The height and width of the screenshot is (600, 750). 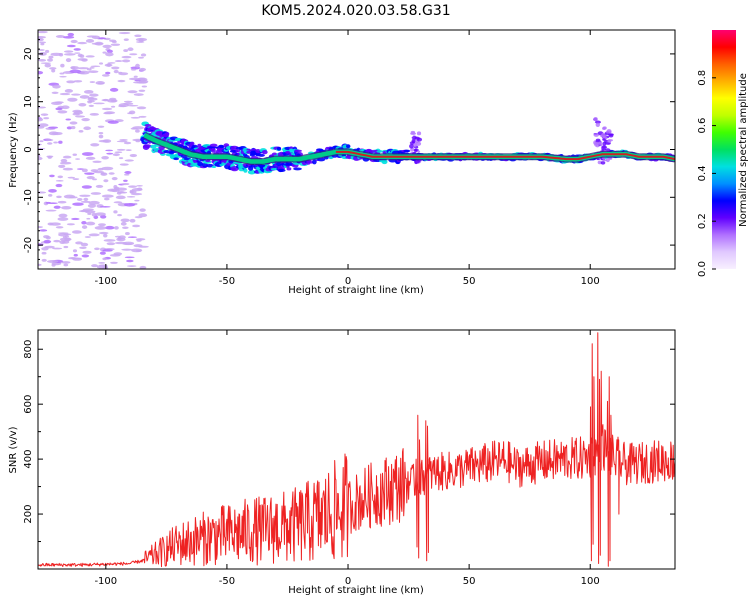 What do you see at coordinates (702, 221) in the screenshot?
I see `colorbar-tick-label: 0.2` at bounding box center [702, 221].